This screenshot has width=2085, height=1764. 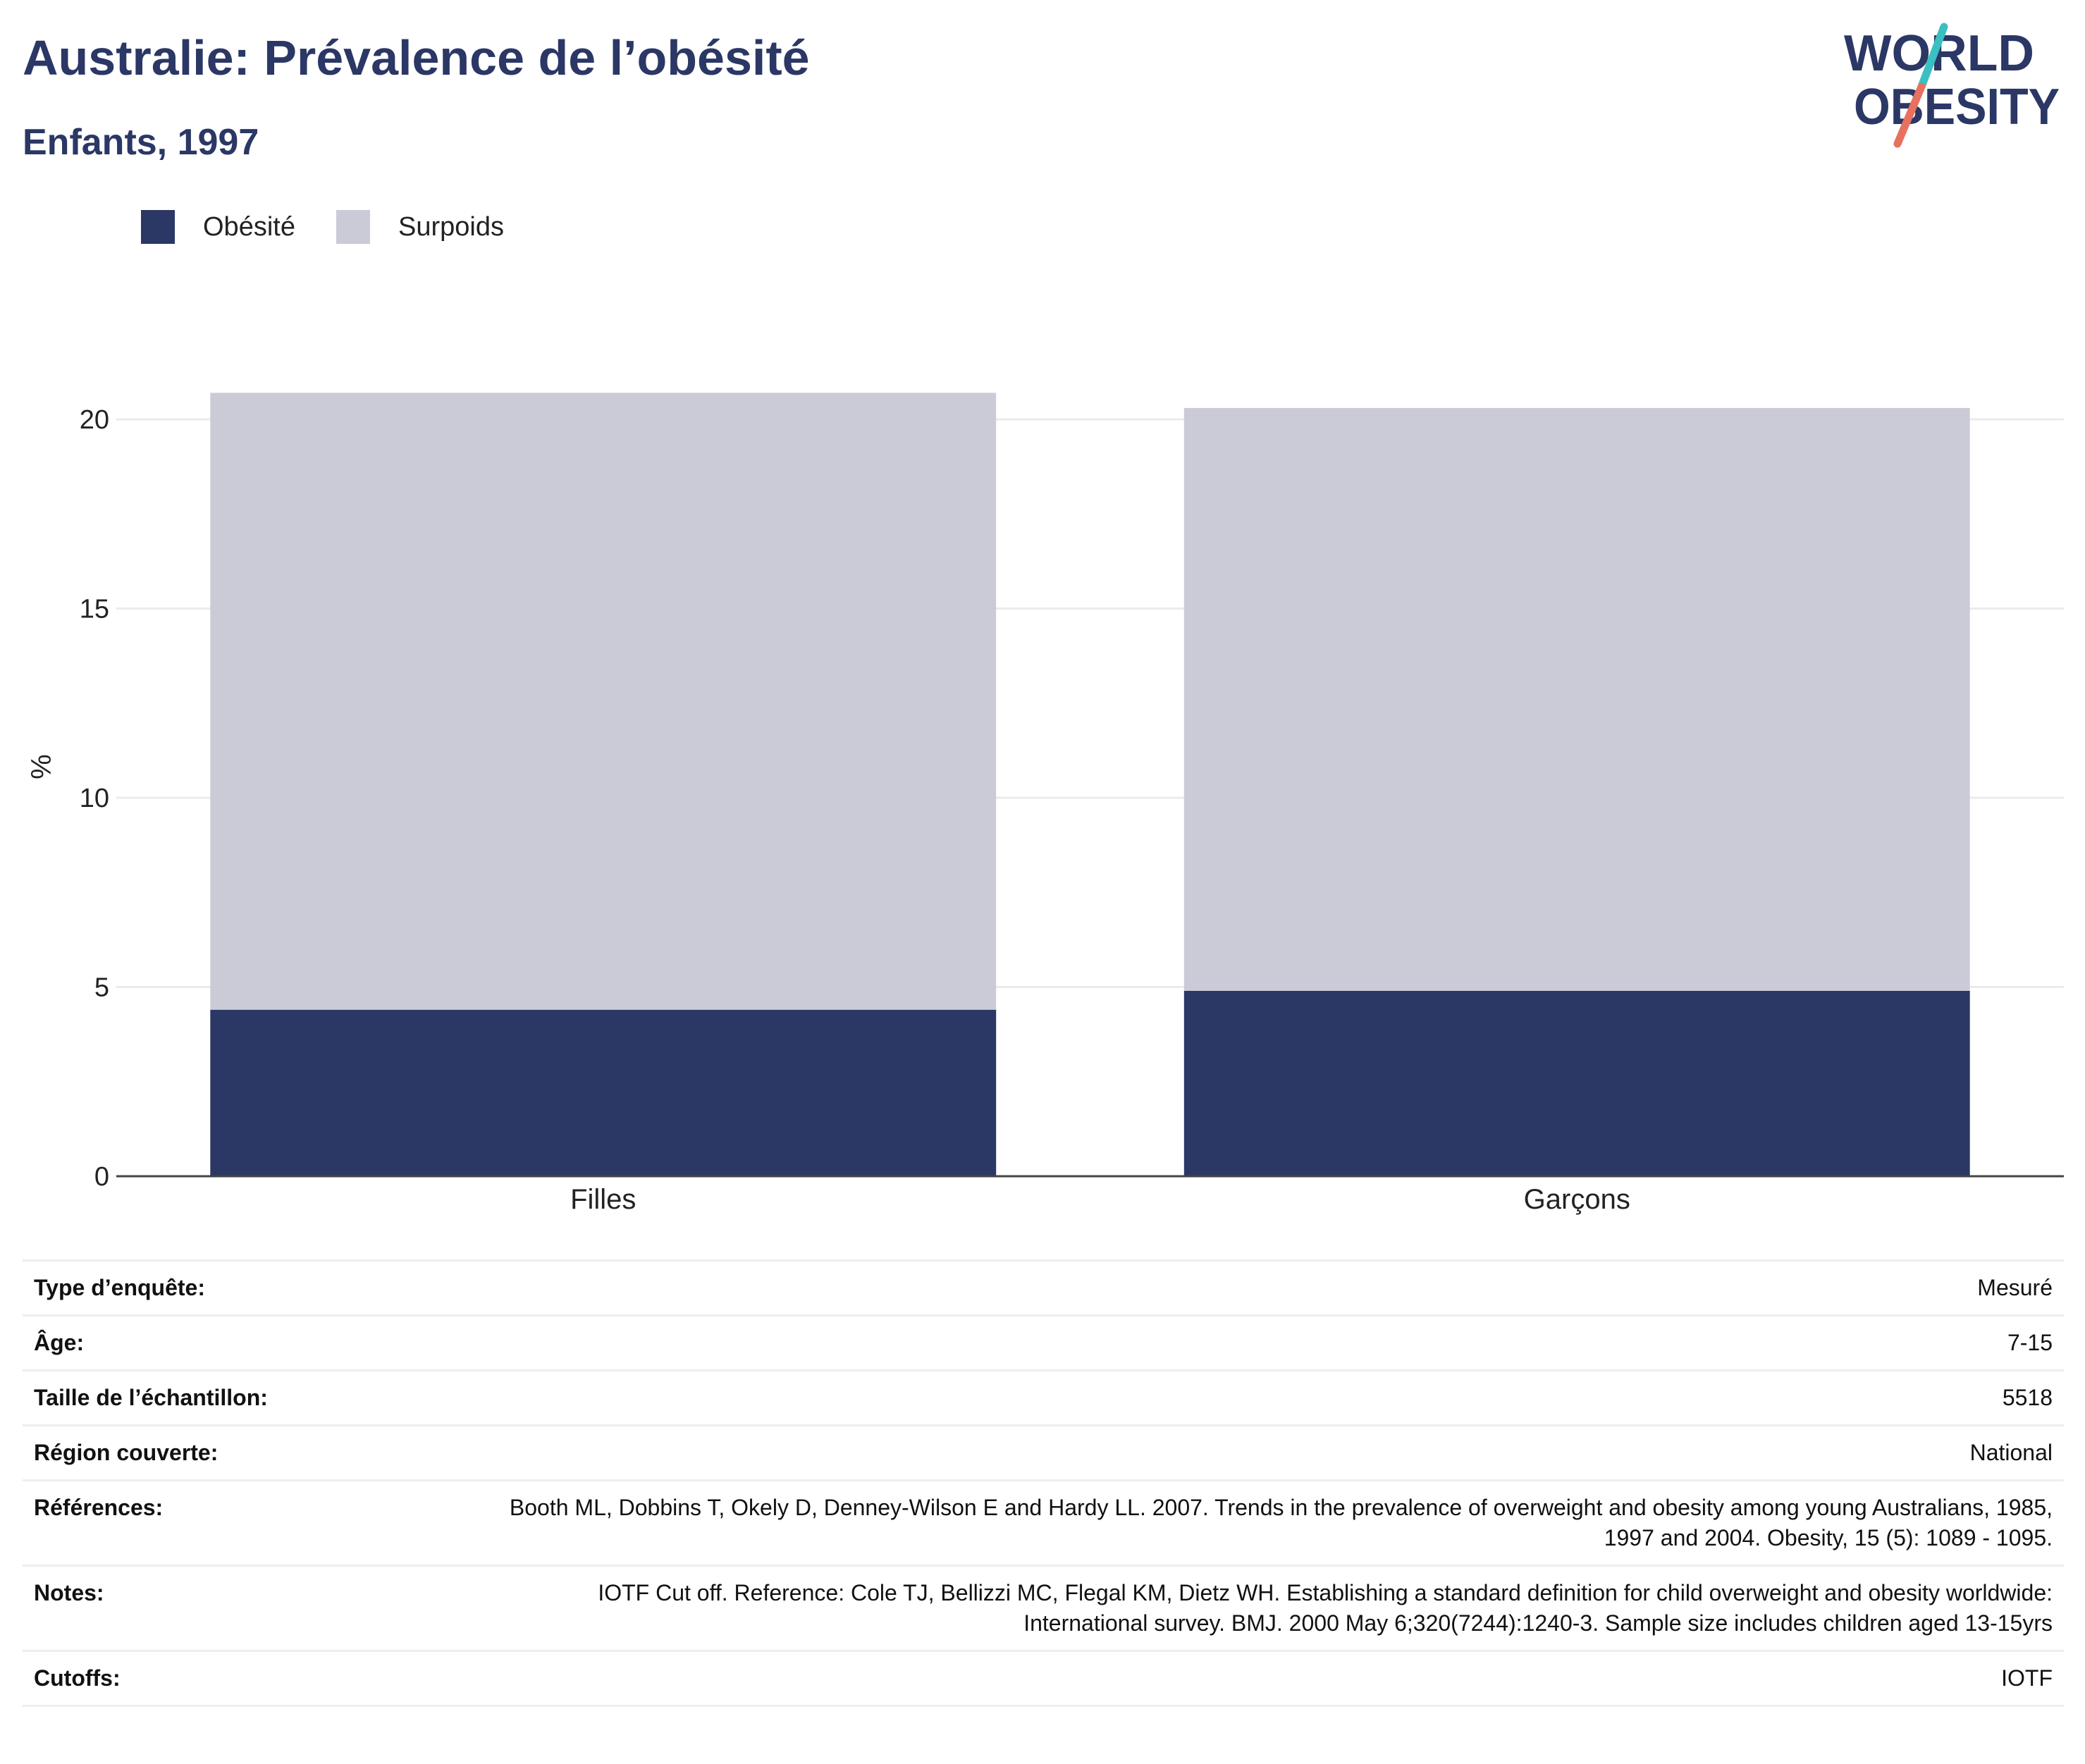 I want to click on survey-detail-value: IOTF, so click(x=1266, y=1678).